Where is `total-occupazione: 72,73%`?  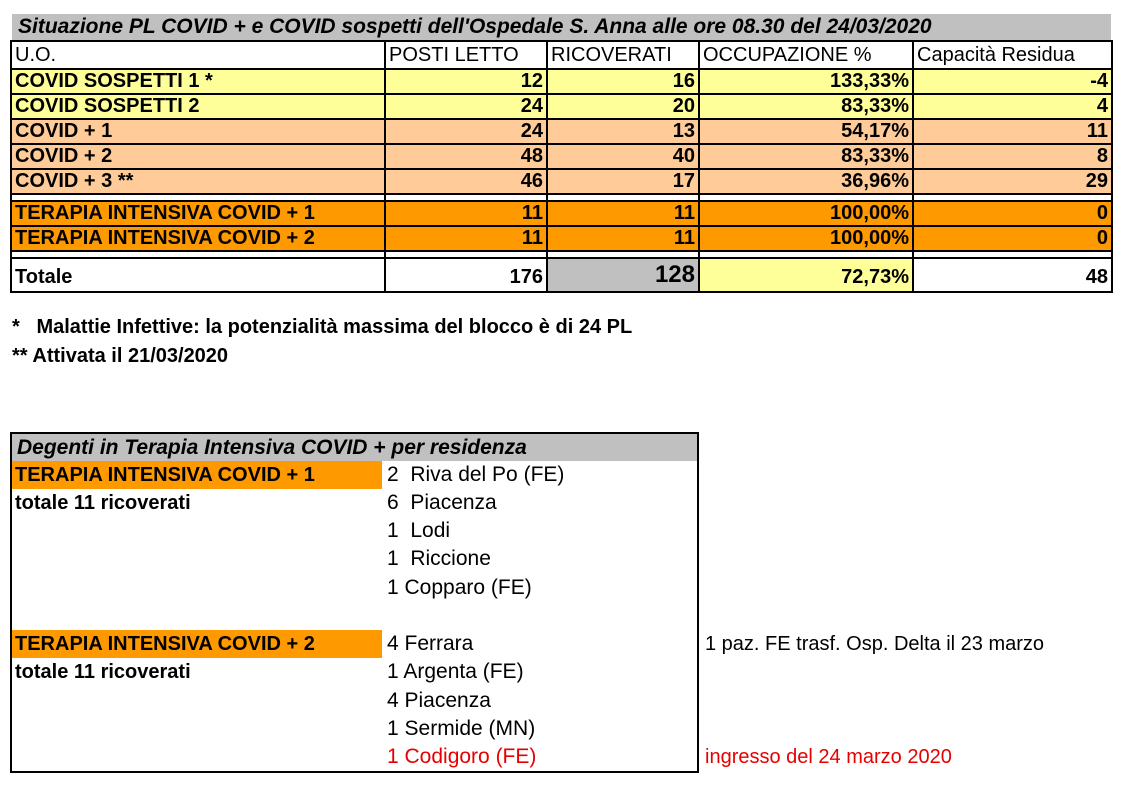 total-occupazione: 72,73% is located at coordinates (806, 275).